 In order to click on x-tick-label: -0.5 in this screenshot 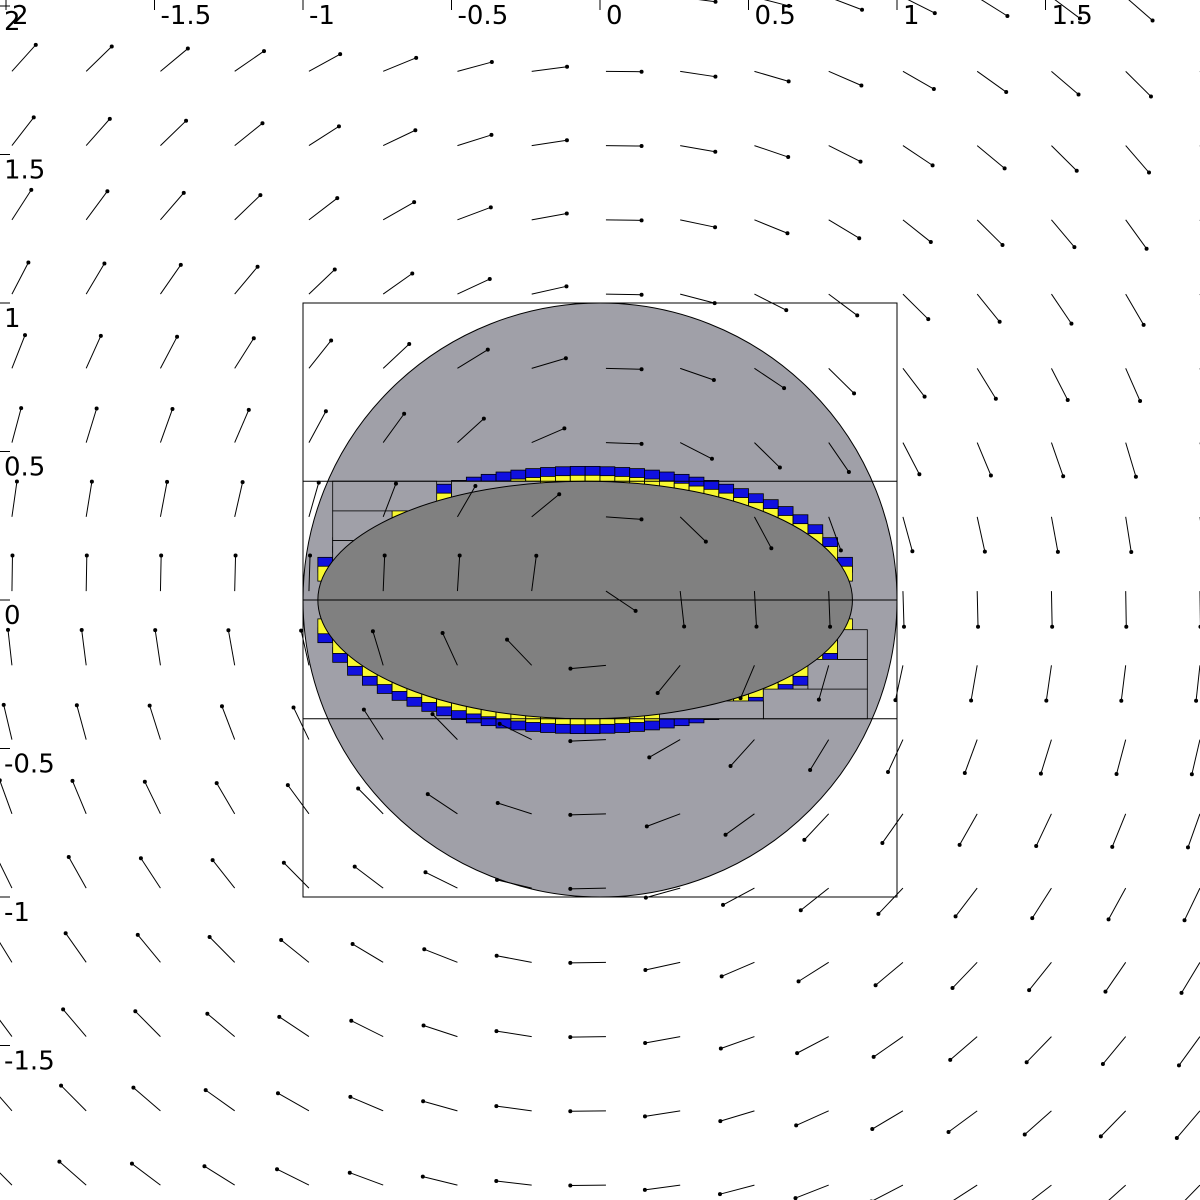, I will do `click(483, 16)`.